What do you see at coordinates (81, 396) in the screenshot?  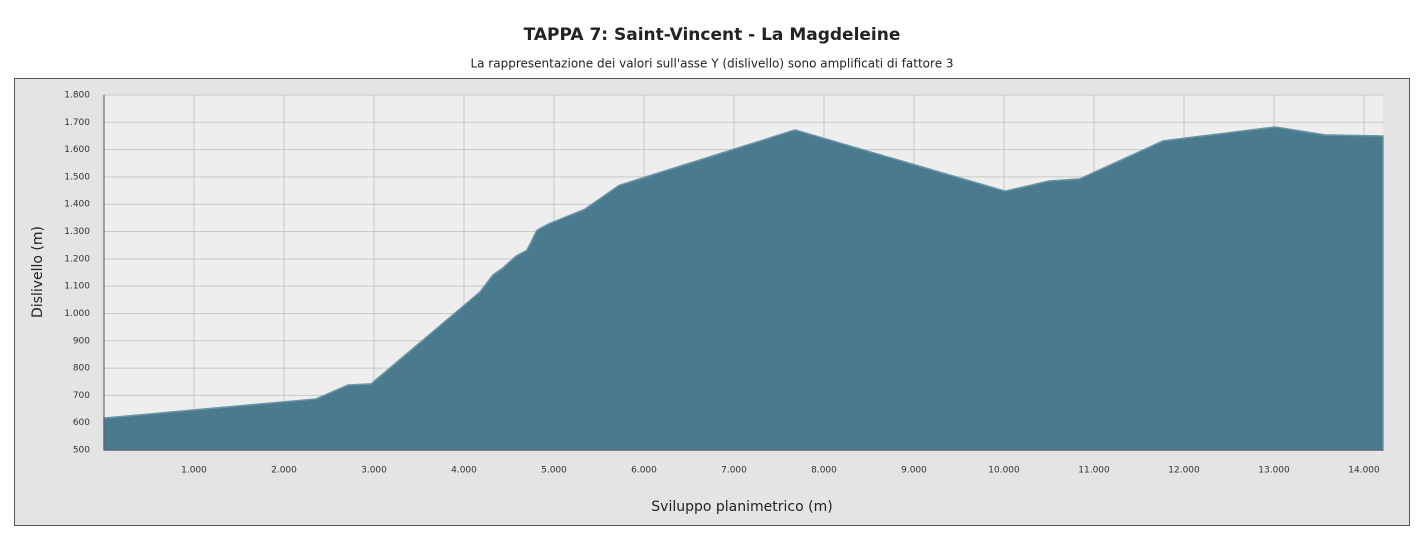 I see `y-tick-label: 700` at bounding box center [81, 396].